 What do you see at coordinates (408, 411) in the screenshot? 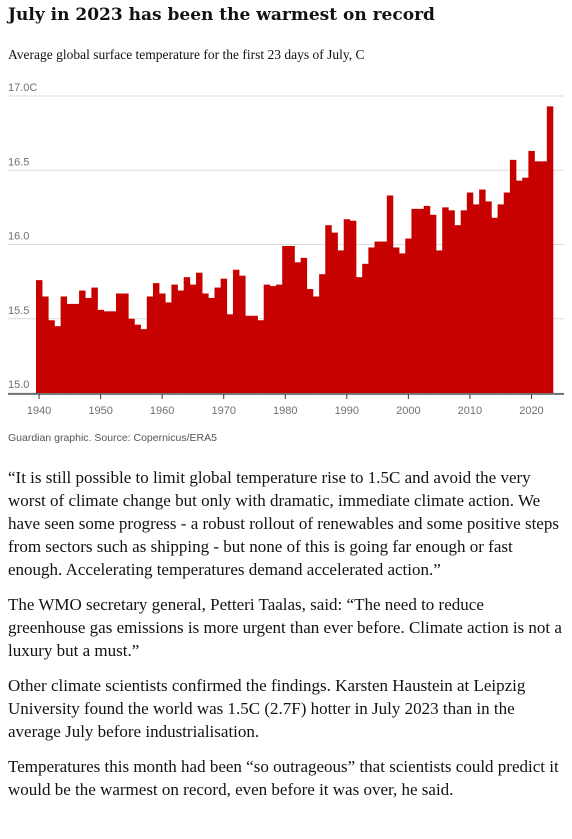
I see `x-tick-label: 2000` at bounding box center [408, 411].